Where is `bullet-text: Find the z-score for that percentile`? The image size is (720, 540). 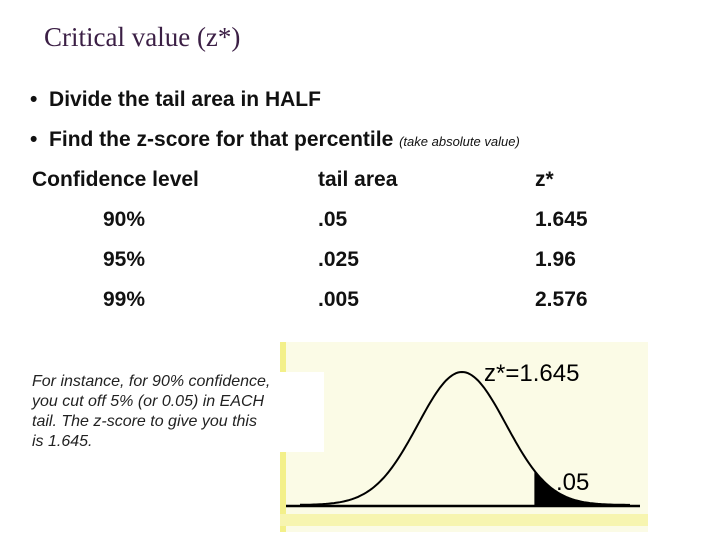 bullet-text: Find the z-score for that percentile is located at coordinates (221, 139).